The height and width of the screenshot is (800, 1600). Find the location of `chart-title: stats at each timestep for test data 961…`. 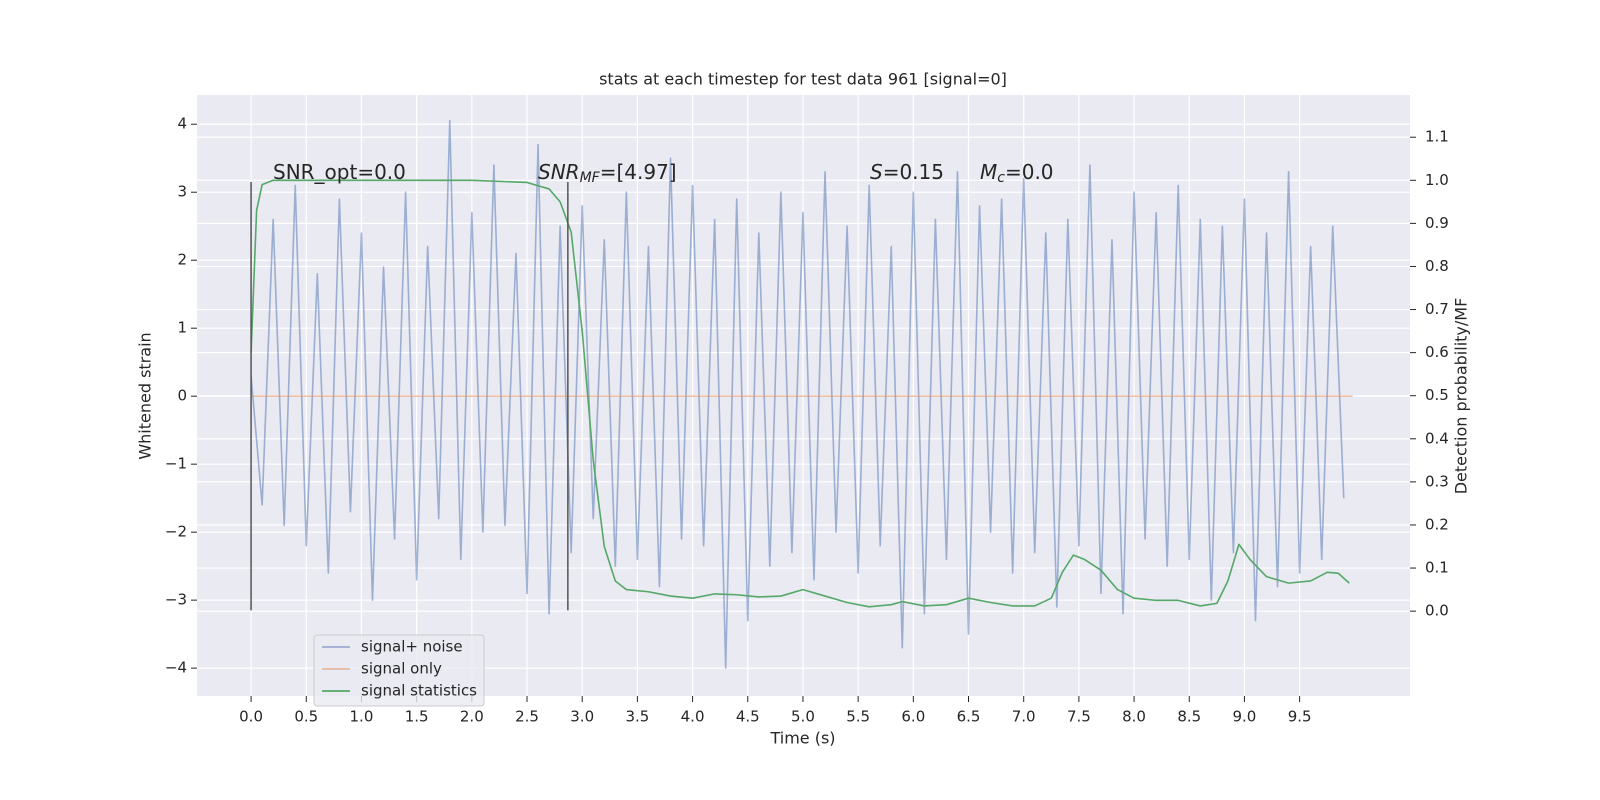

chart-title: stats at each timestep for test data 961… is located at coordinates (803, 79).